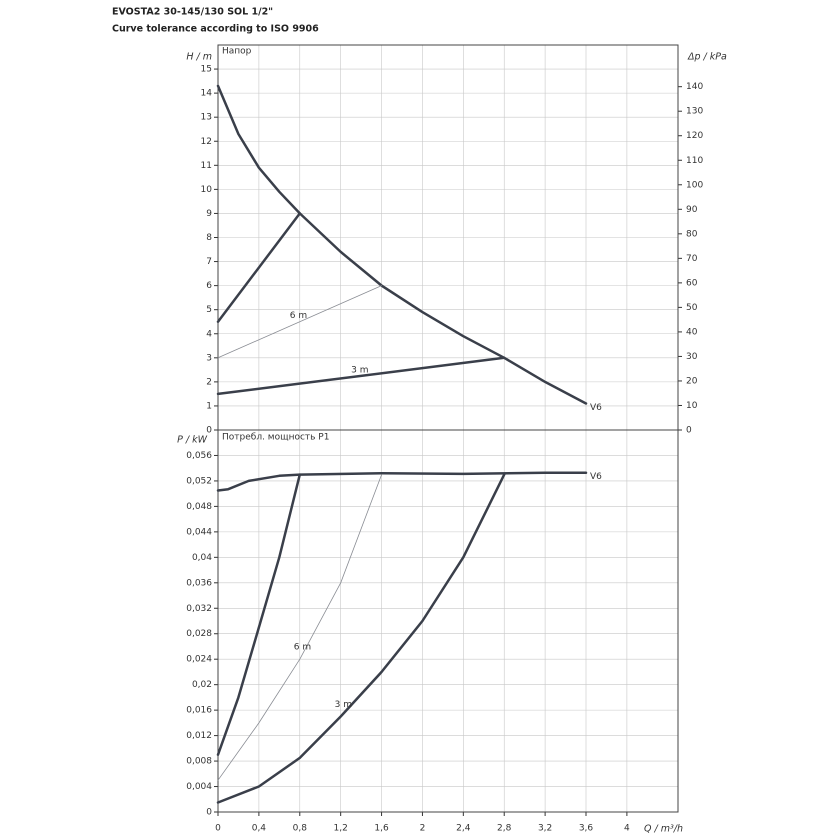  What do you see at coordinates (199, 456) in the screenshot?
I see `y-tick-label: 0,056` at bounding box center [199, 456].